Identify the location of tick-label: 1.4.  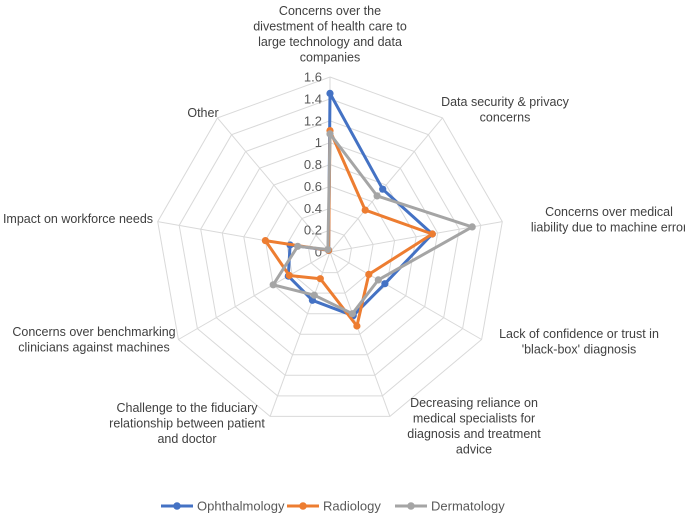
(313, 98).